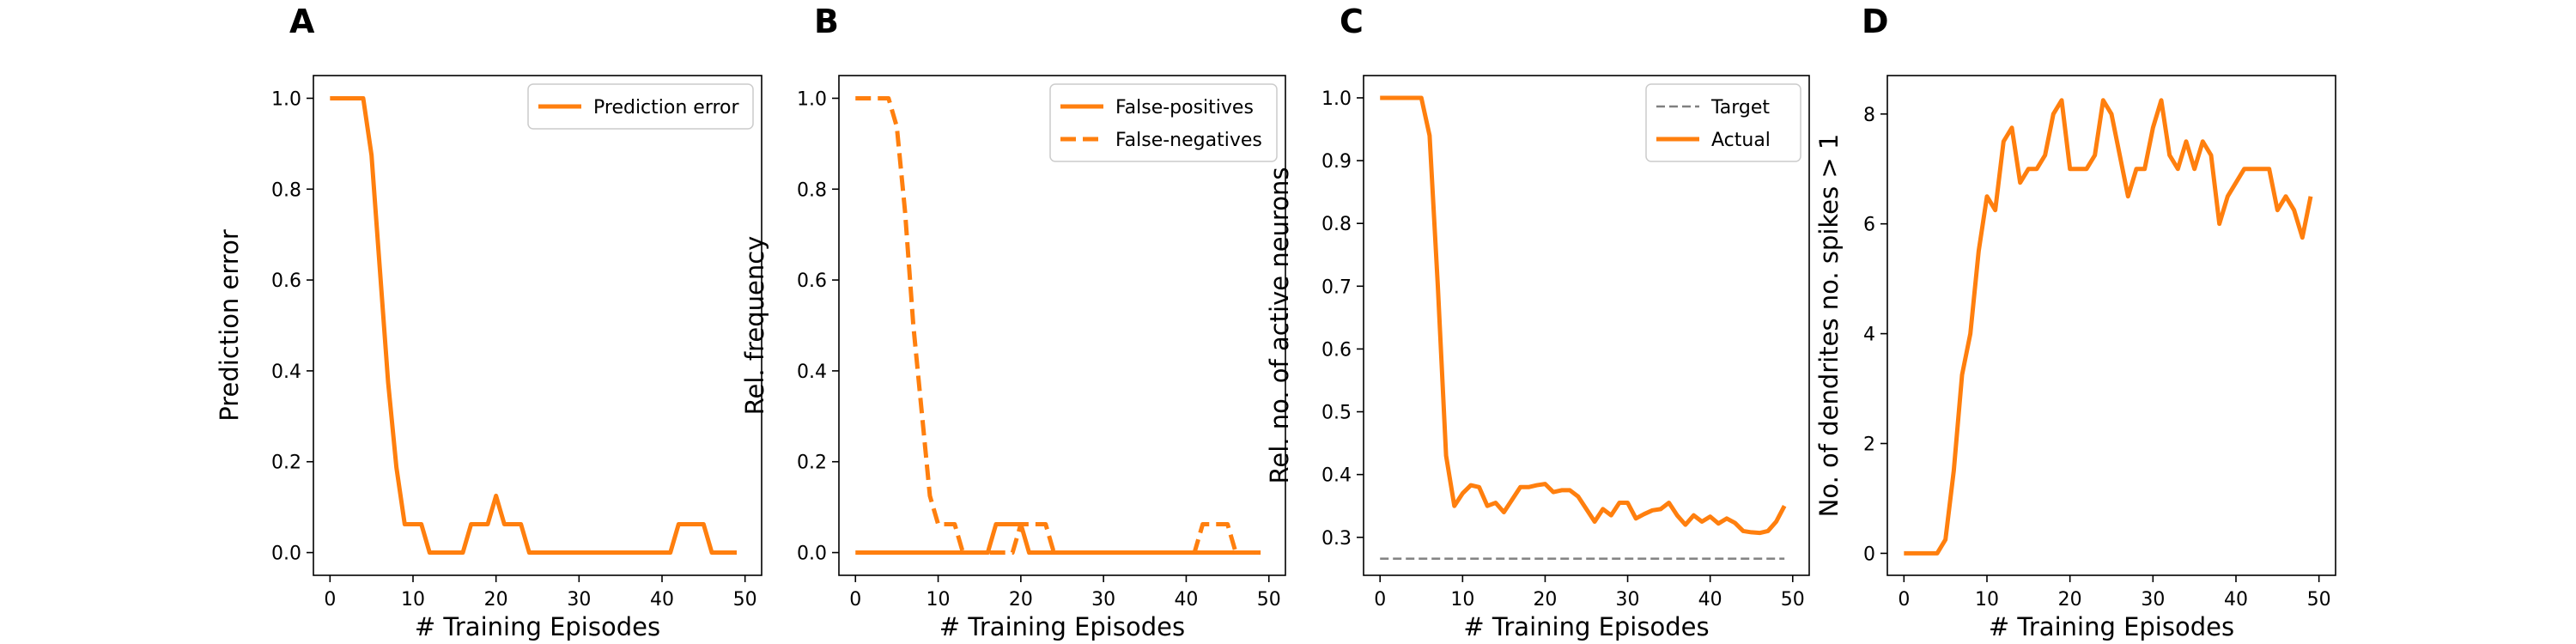  I want to click on y-tick-label: 4, so click(1869, 335).